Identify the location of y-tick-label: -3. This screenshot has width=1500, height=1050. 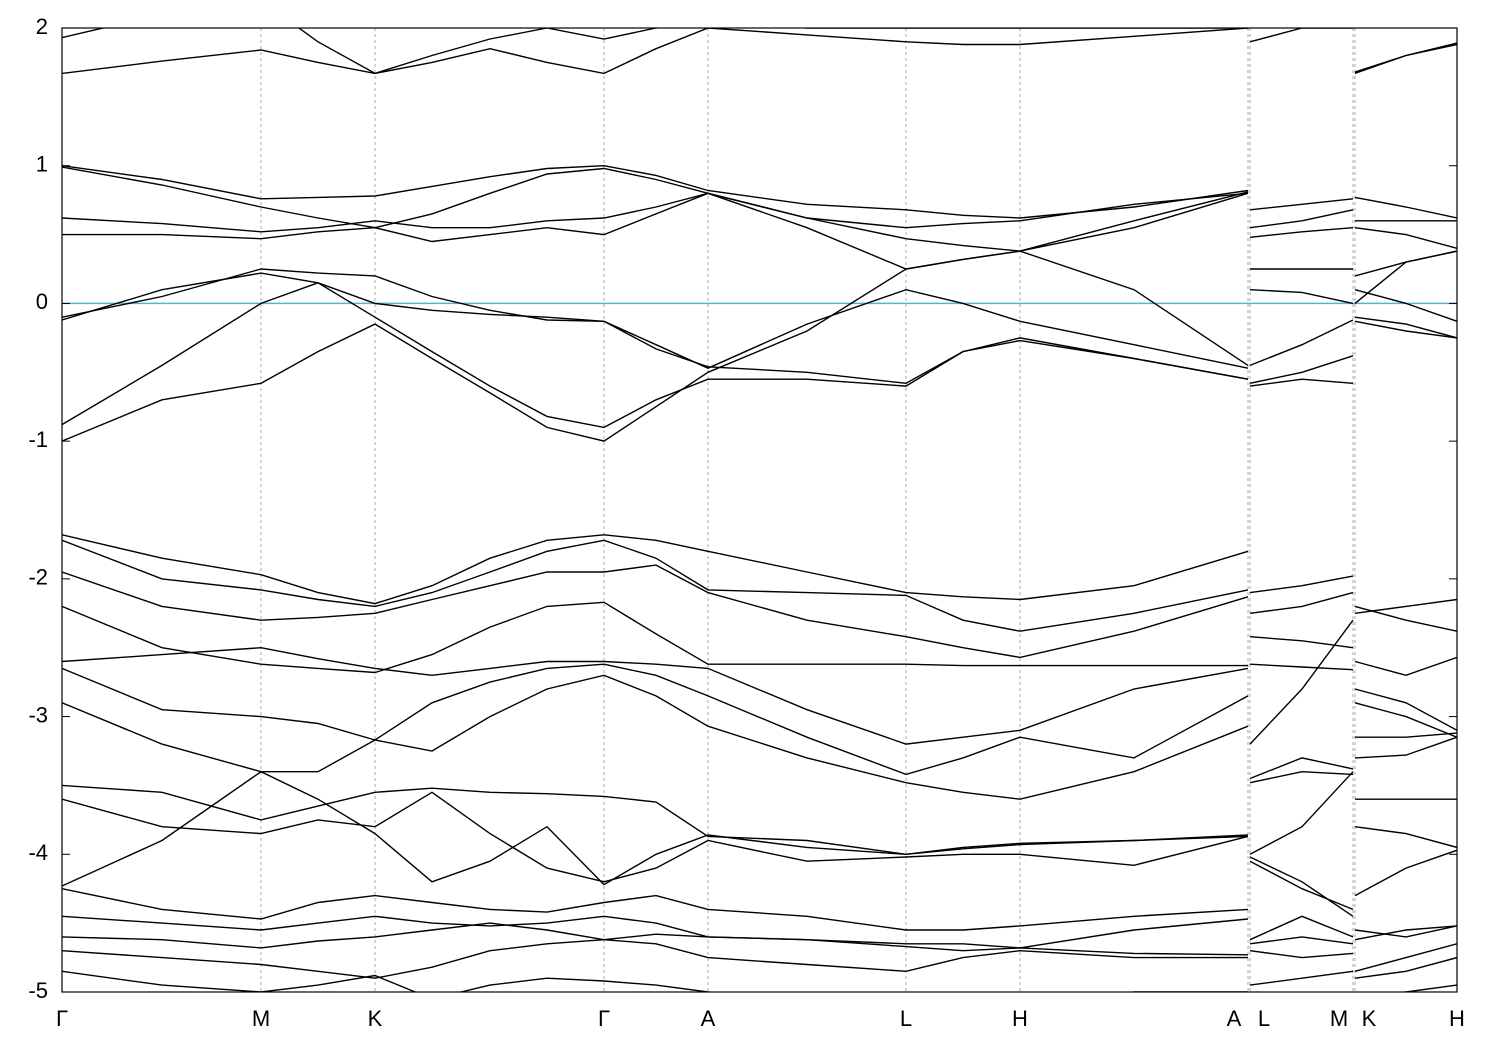
(38, 714).